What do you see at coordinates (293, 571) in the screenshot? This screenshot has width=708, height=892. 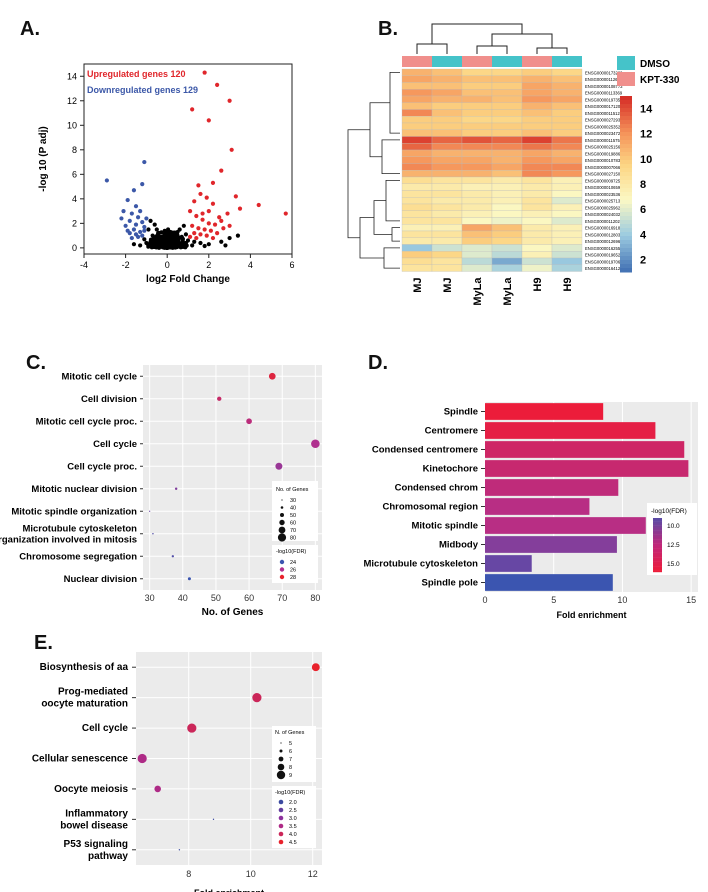 I see `color-legend-label: 26` at bounding box center [293, 571].